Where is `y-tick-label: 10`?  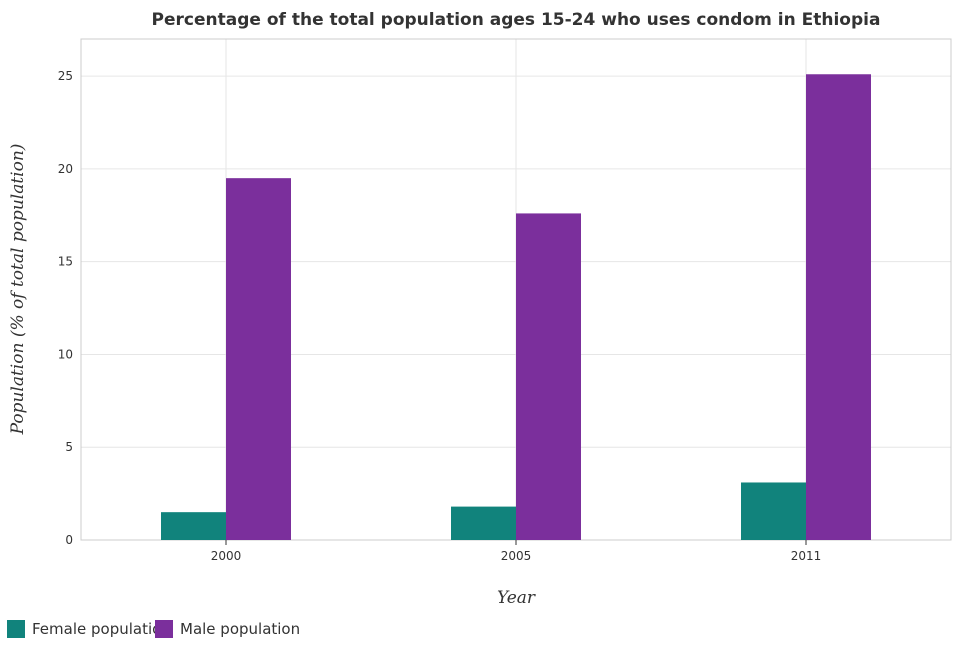
y-tick-label: 10 is located at coordinates (65, 354).